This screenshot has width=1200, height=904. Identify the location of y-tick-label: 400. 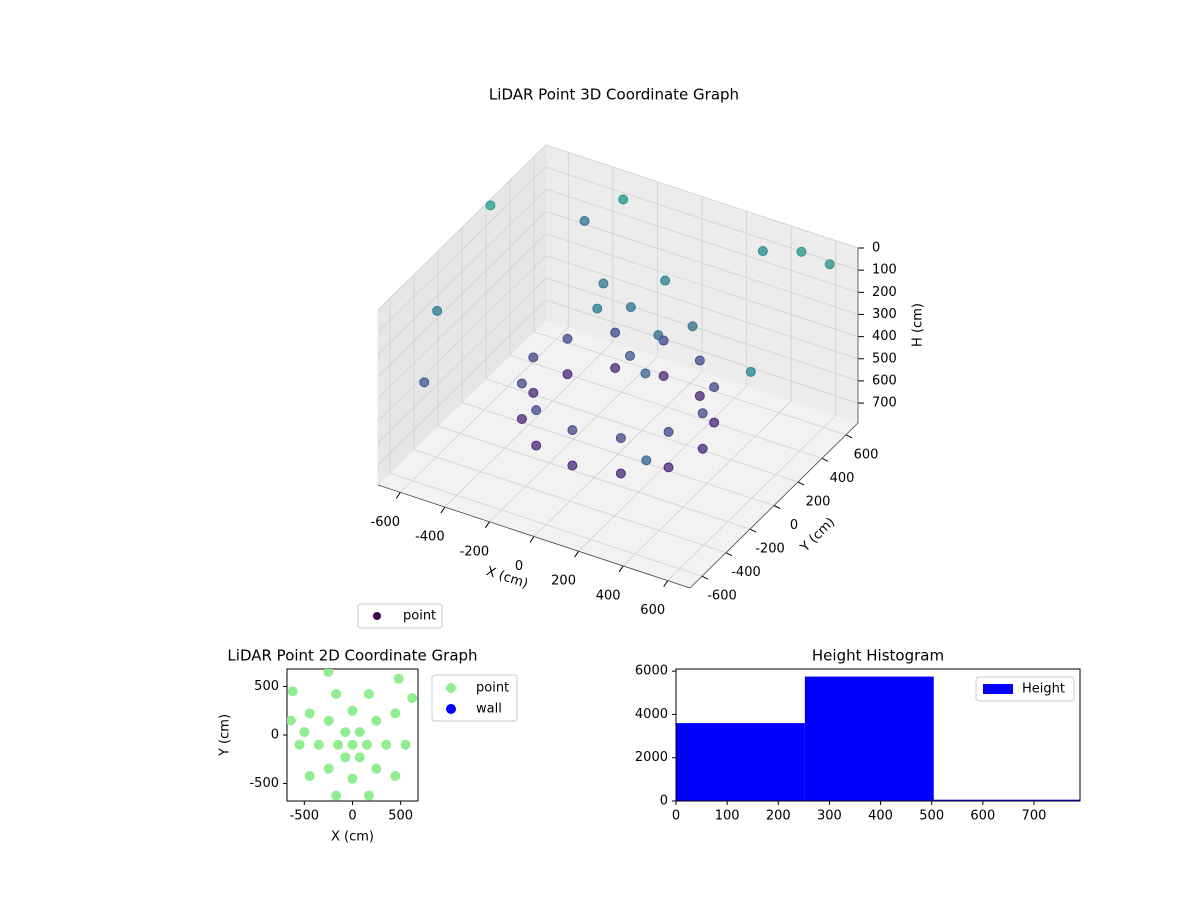
(842, 478).